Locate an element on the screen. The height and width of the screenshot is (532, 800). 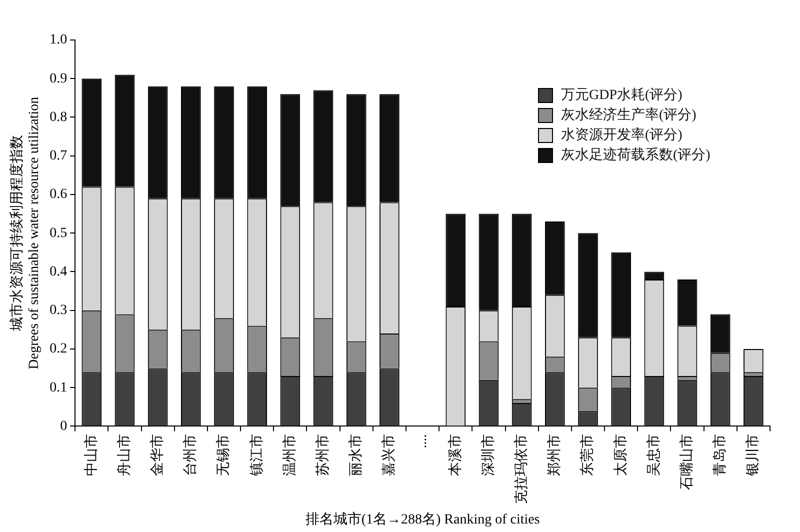
x-tick-label: 克拉玛依市 is located at coordinates (521, 469).